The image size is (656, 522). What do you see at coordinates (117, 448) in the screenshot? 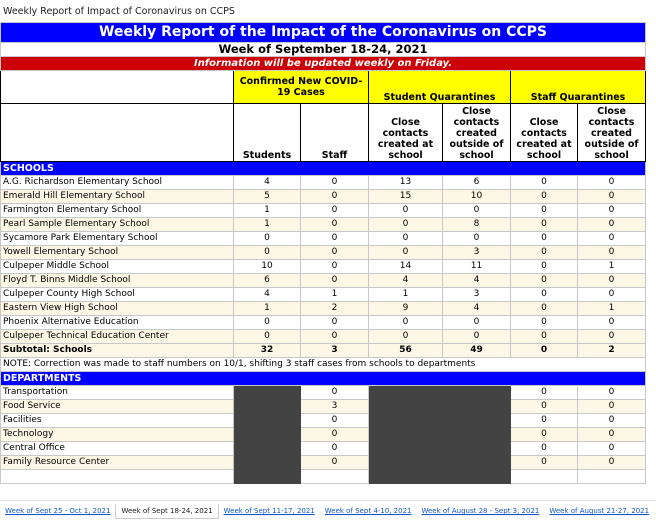
I see `row-label: Central Office` at bounding box center [117, 448].